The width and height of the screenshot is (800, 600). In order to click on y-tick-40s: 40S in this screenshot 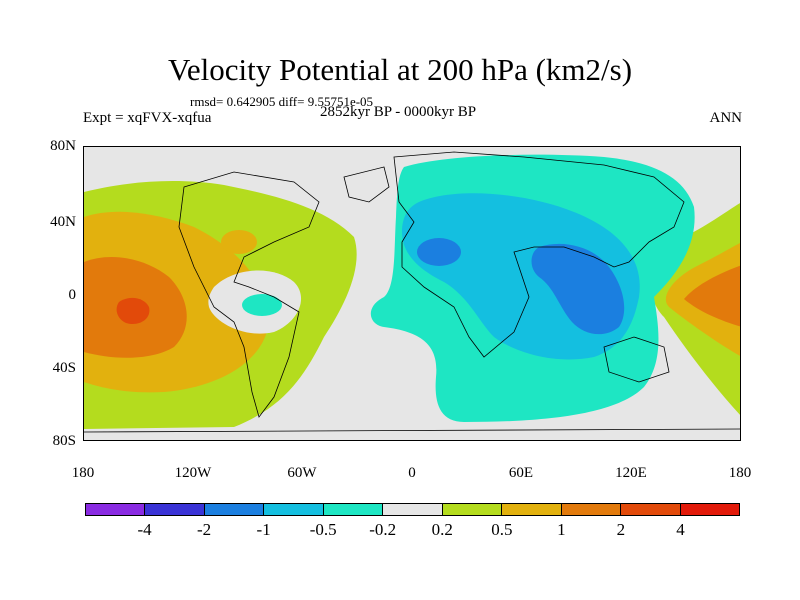, I will do `click(64, 368)`.